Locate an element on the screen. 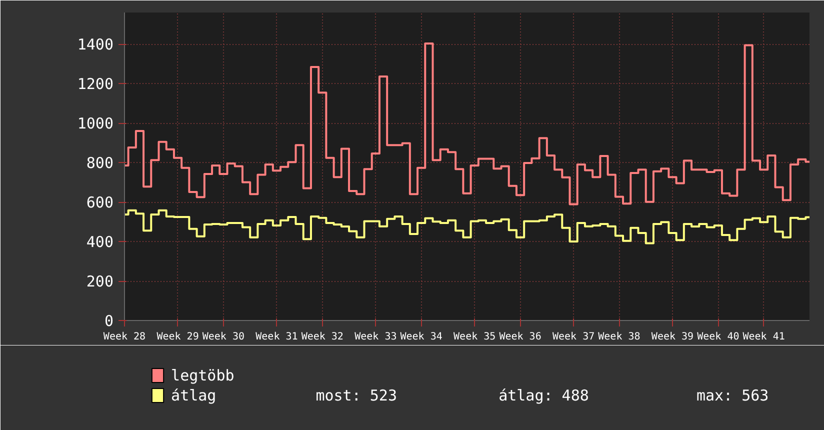  x-tick-label: Week 37 is located at coordinates (573, 337).